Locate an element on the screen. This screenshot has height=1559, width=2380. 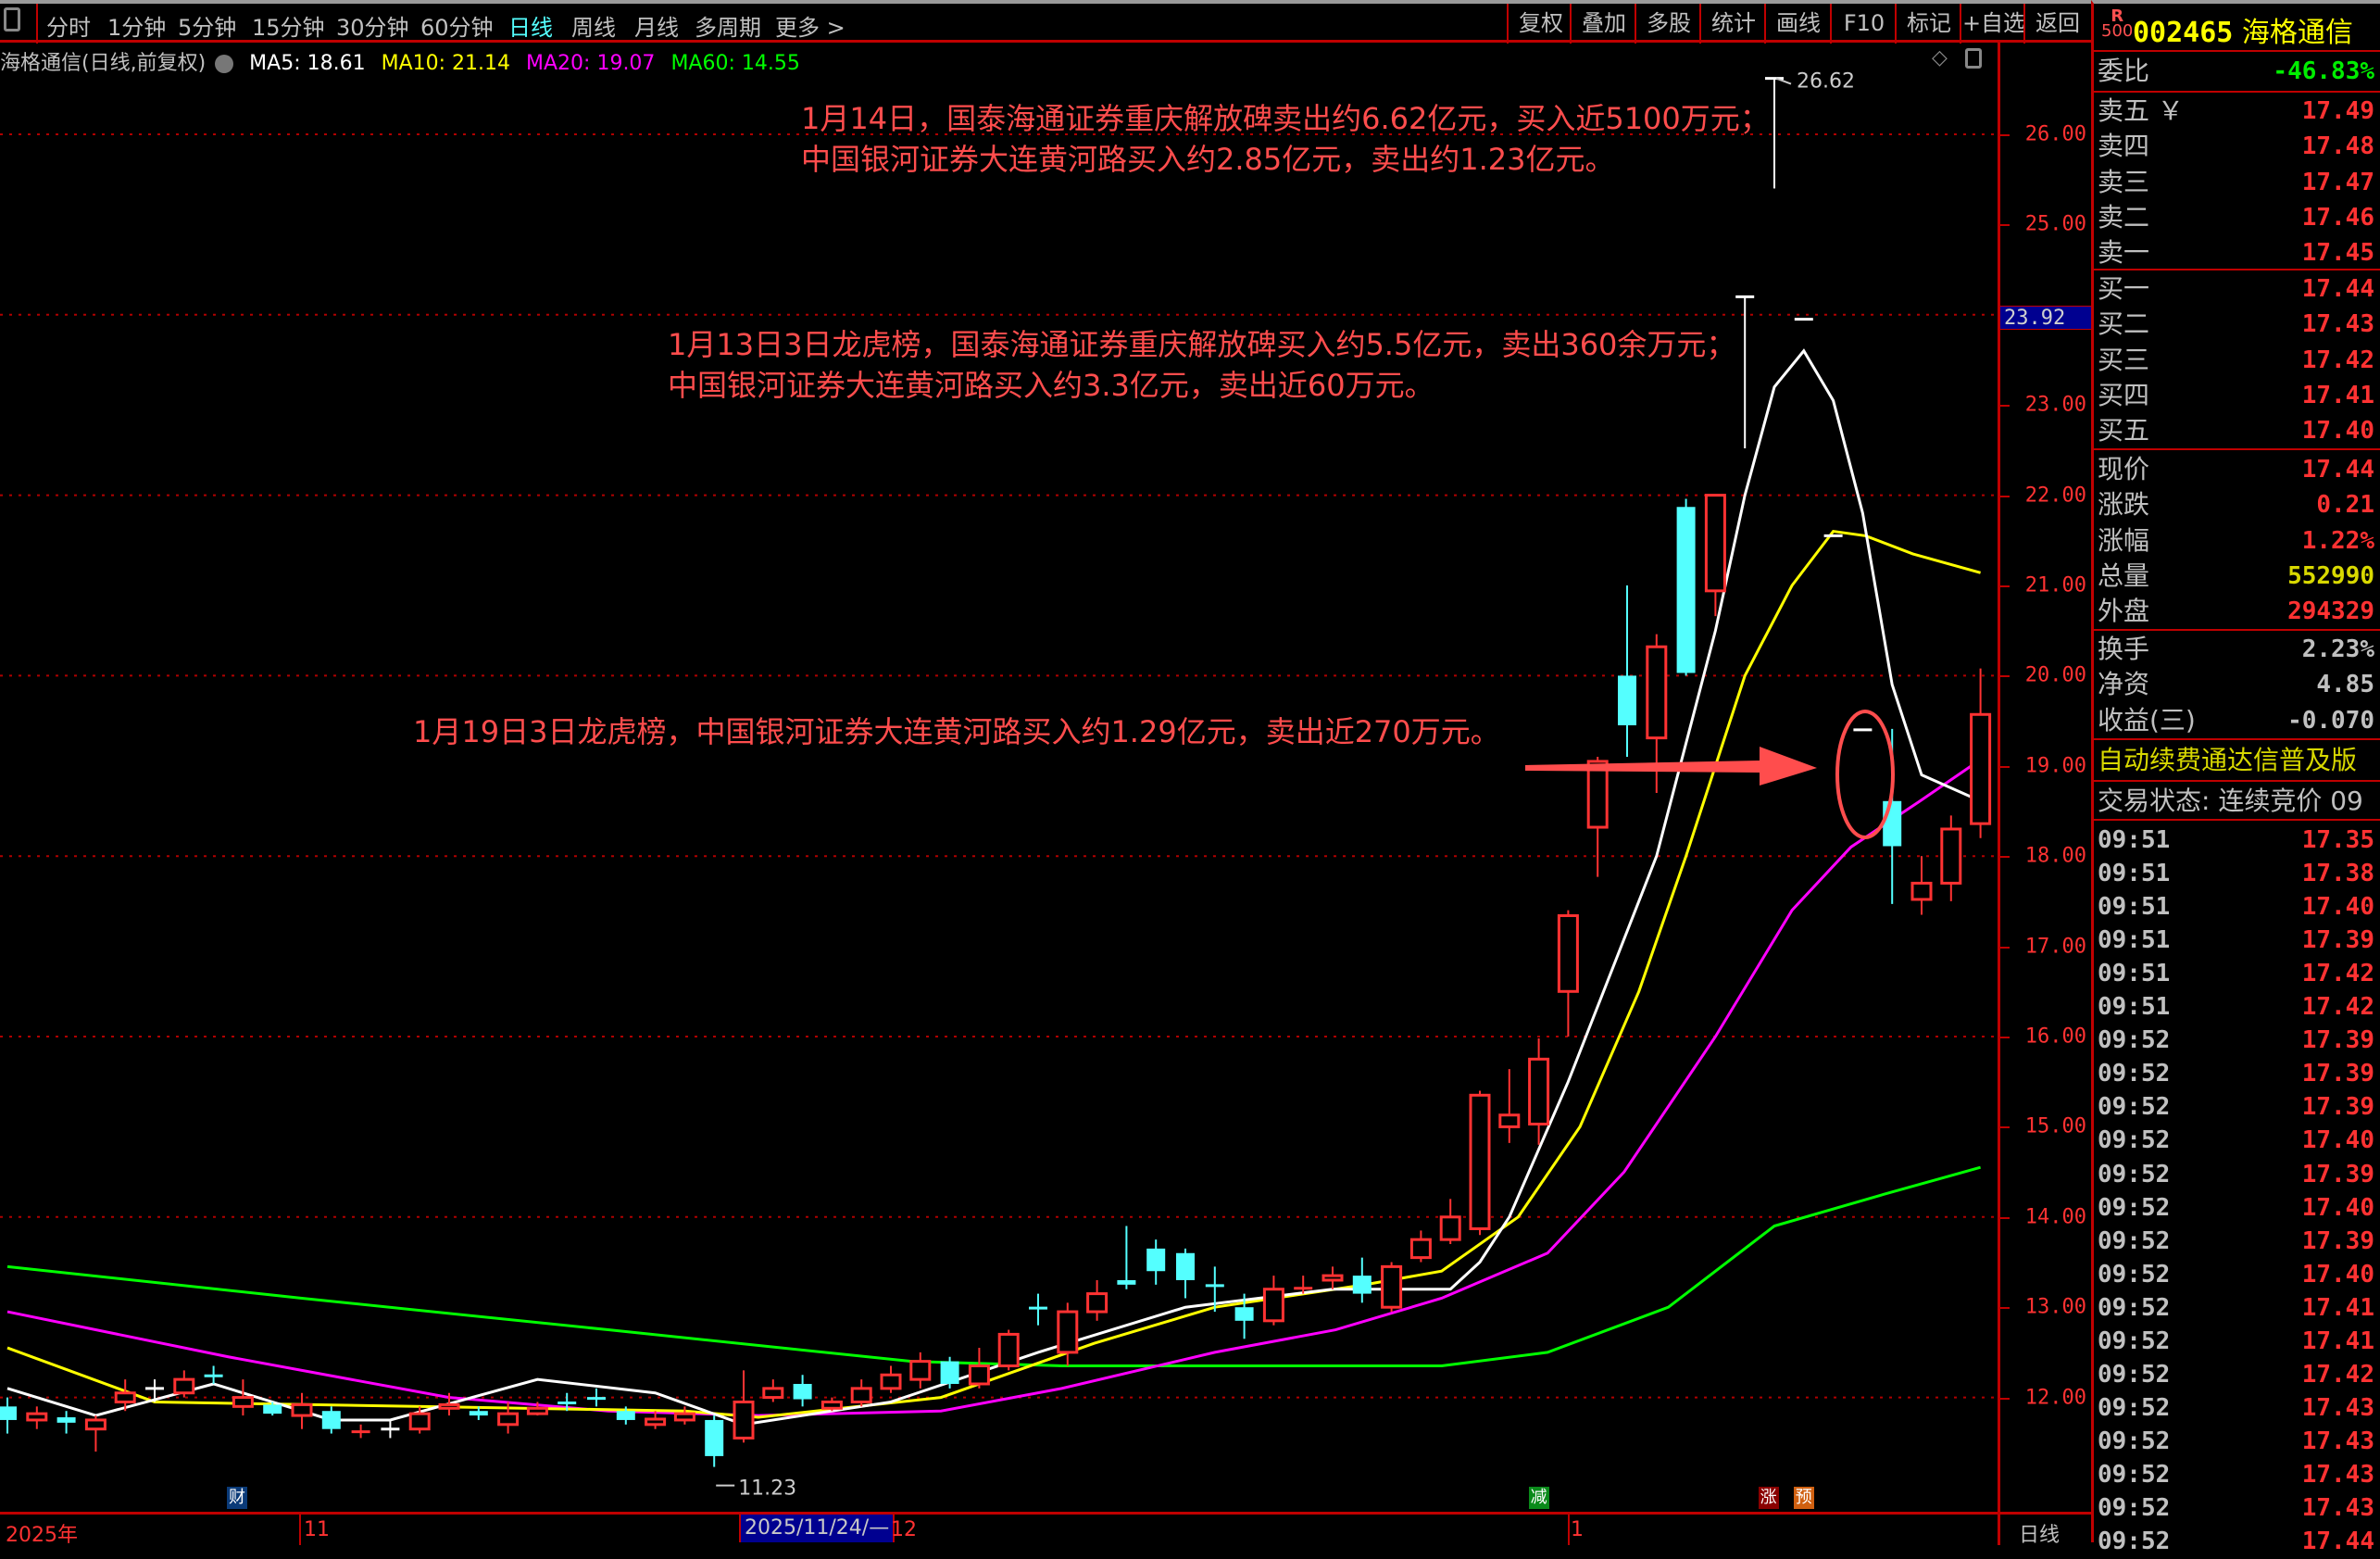
row-label: 买三 is located at coordinates (2124, 360).